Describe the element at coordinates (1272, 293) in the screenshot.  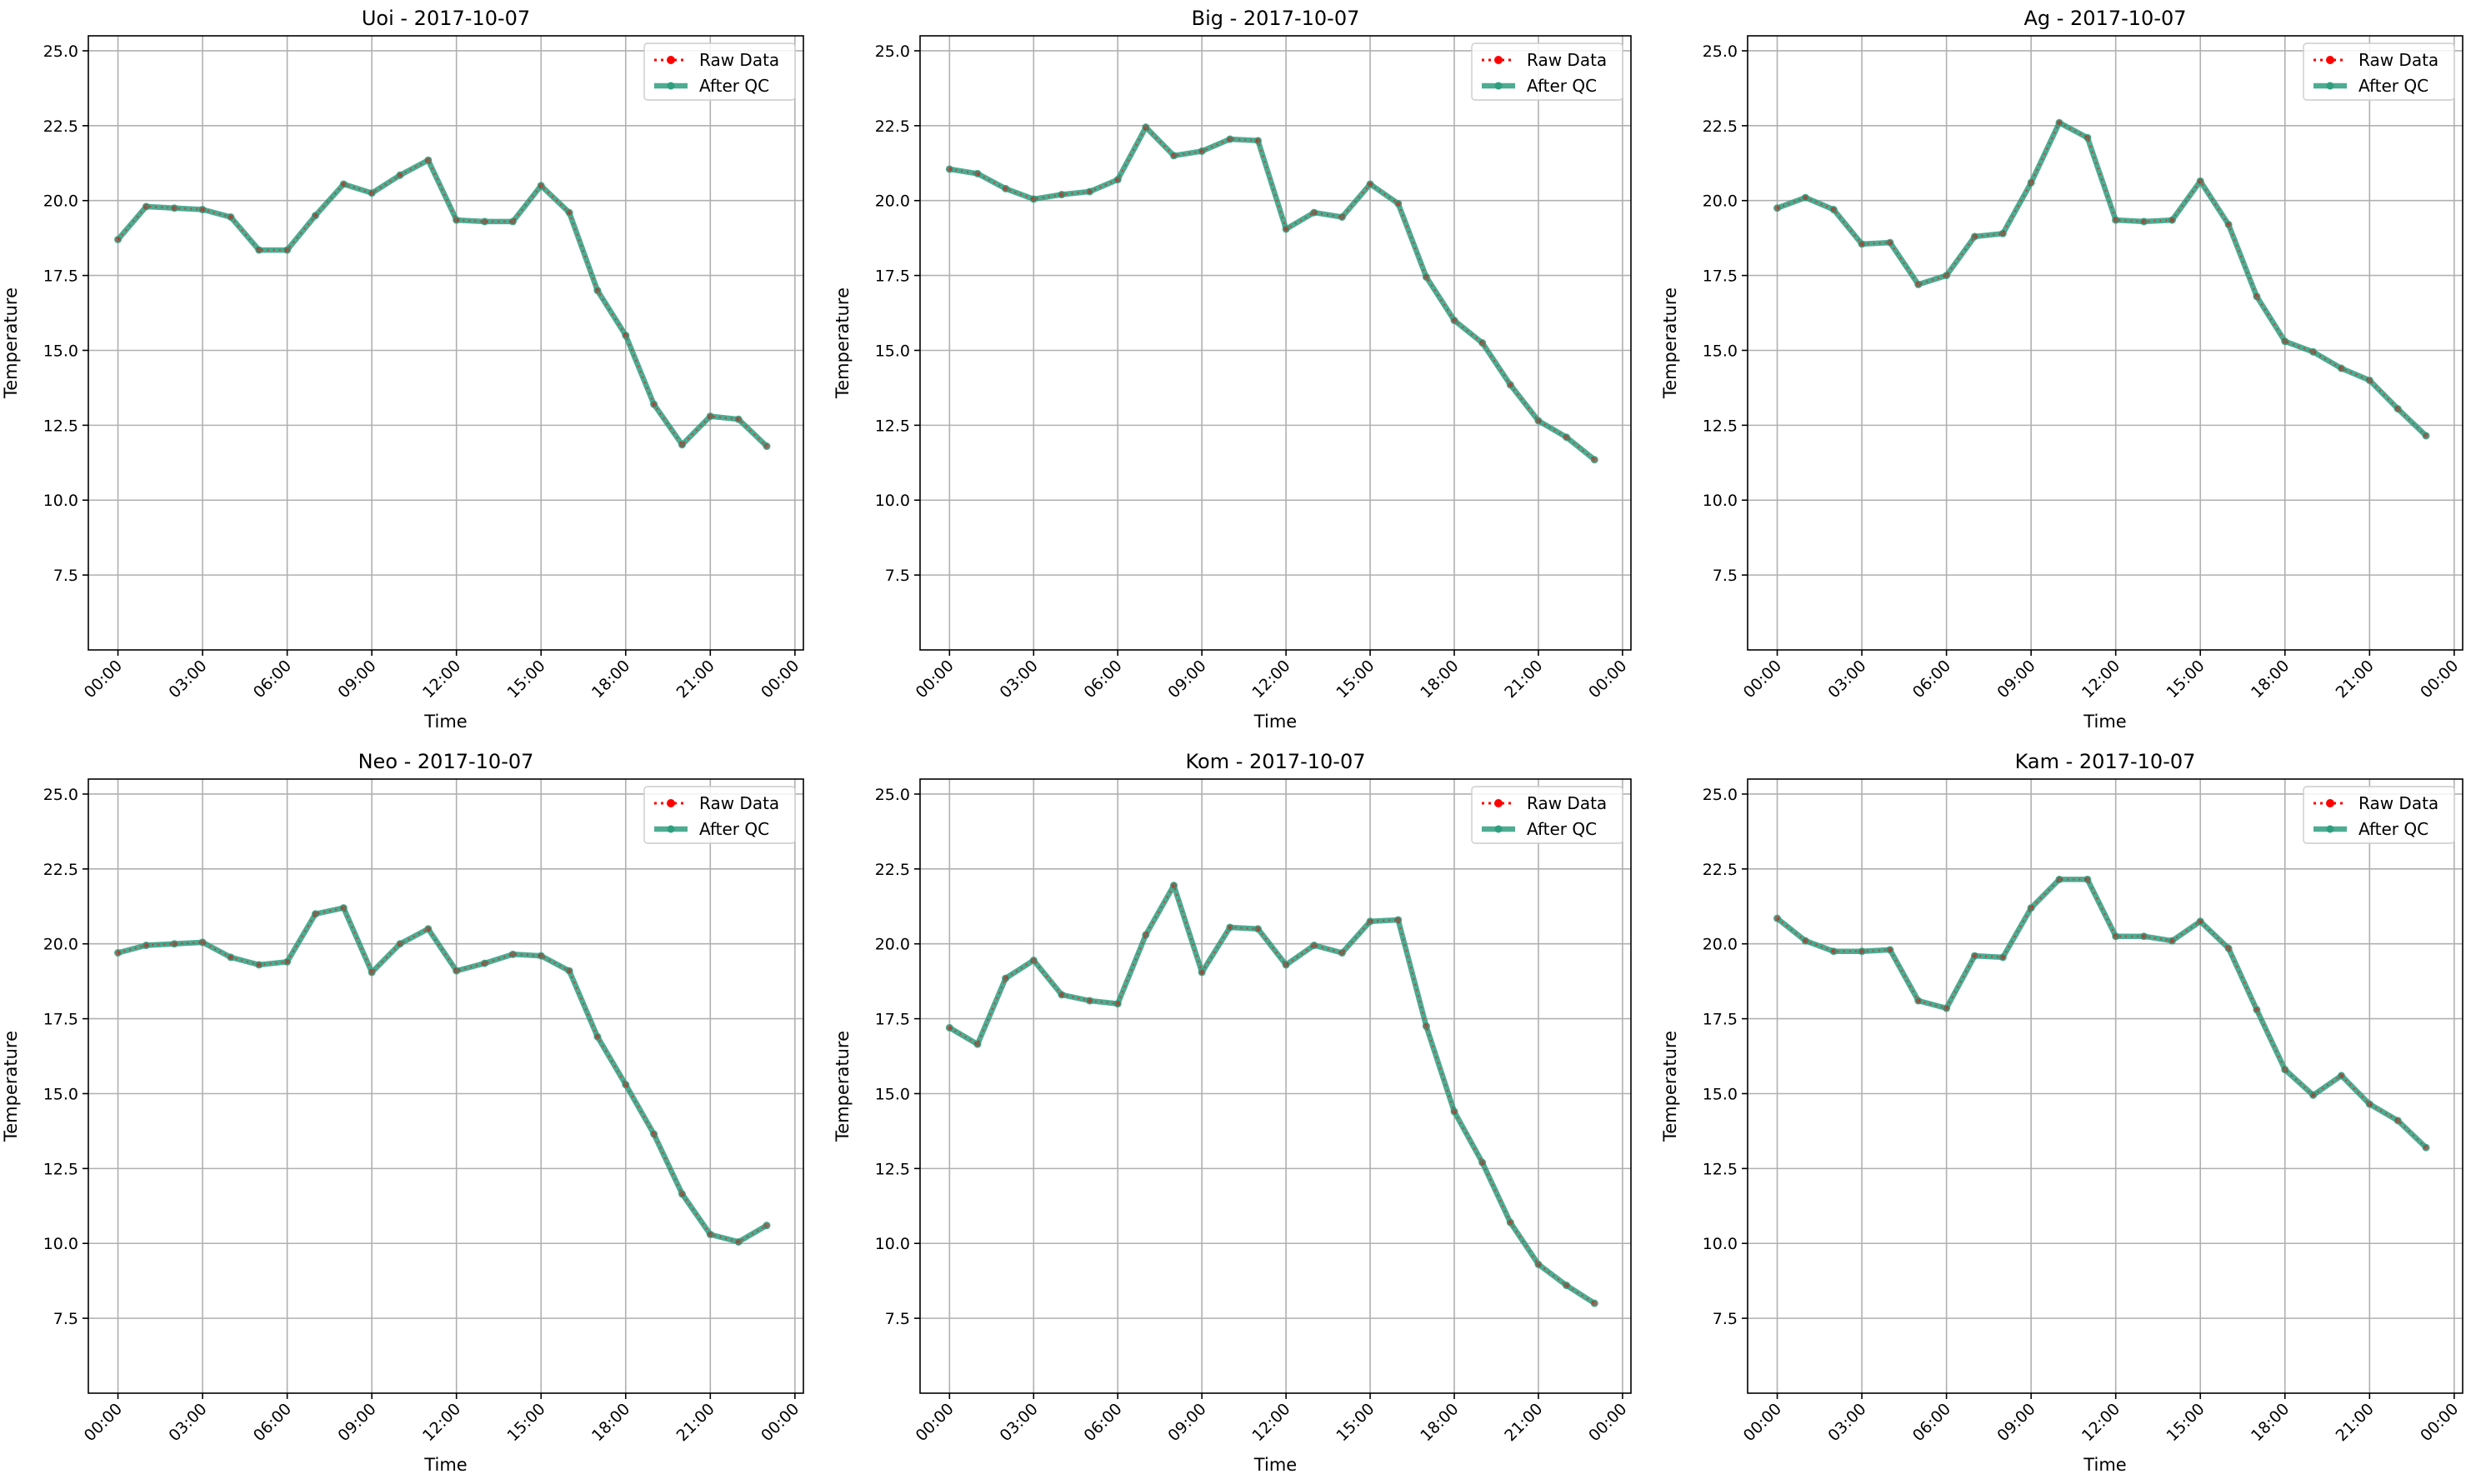
I see `raw-data-line` at that location.